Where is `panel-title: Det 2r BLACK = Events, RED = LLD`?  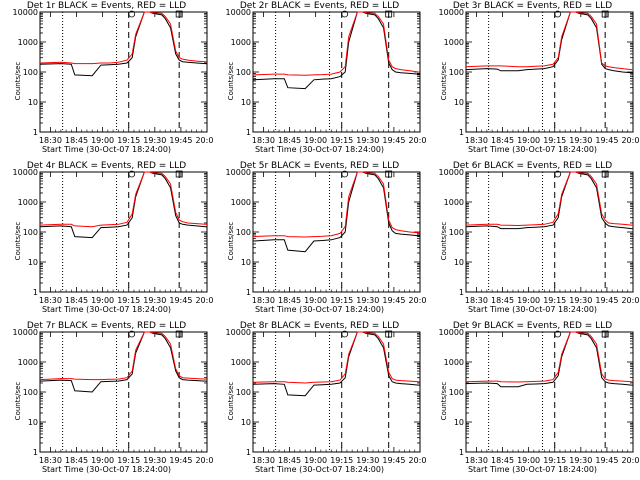
panel-title: Det 2r BLACK = Events, RED = LLD is located at coordinates (319, 6).